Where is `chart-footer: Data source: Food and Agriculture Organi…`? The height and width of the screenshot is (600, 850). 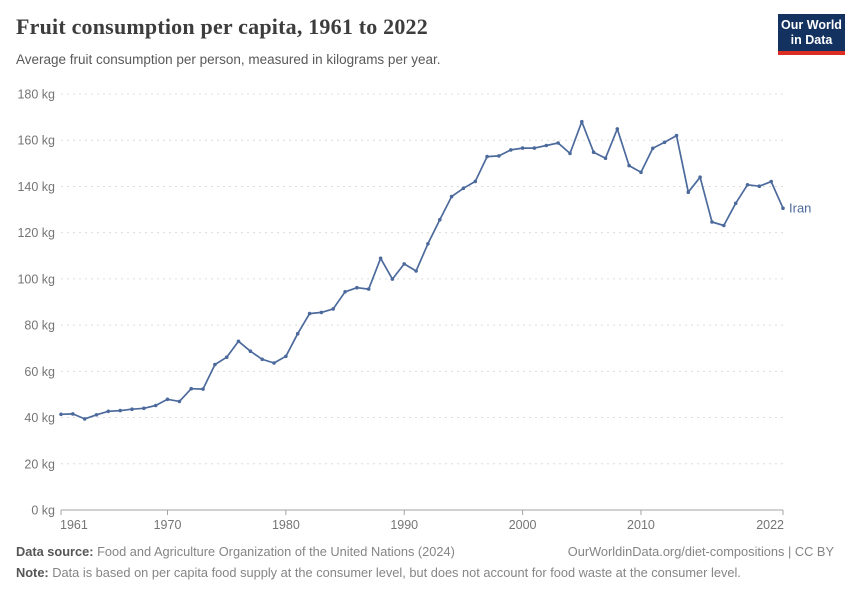
chart-footer: Data source: Food and Agriculture Organi… is located at coordinates (425, 562).